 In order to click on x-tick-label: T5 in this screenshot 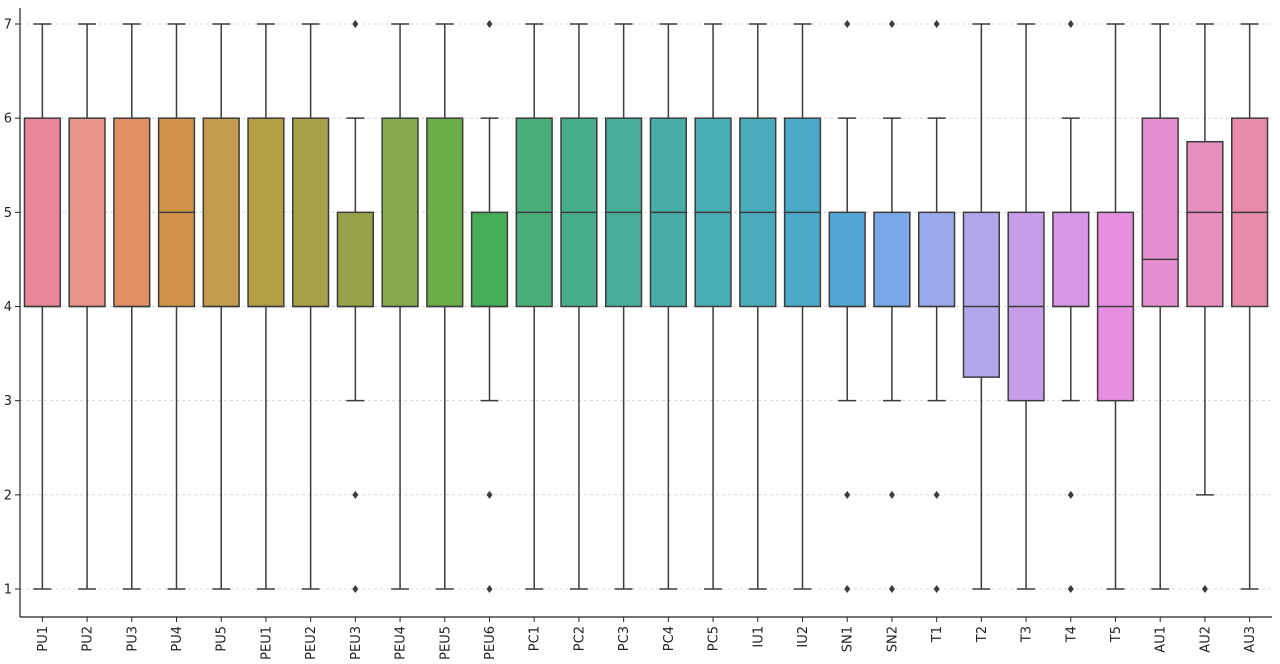, I will do `click(1116, 634)`.